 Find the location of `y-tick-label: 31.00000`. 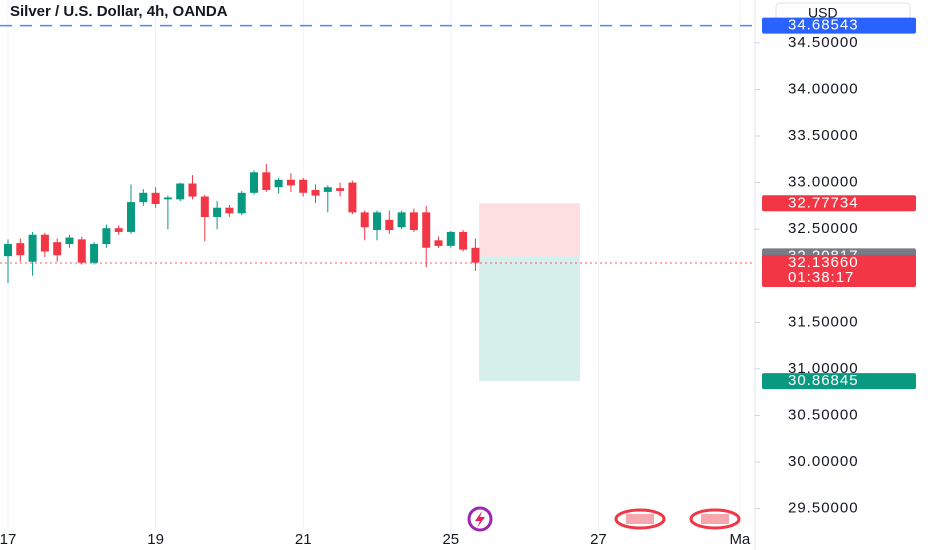

y-tick-label: 31.00000 is located at coordinates (823, 368).